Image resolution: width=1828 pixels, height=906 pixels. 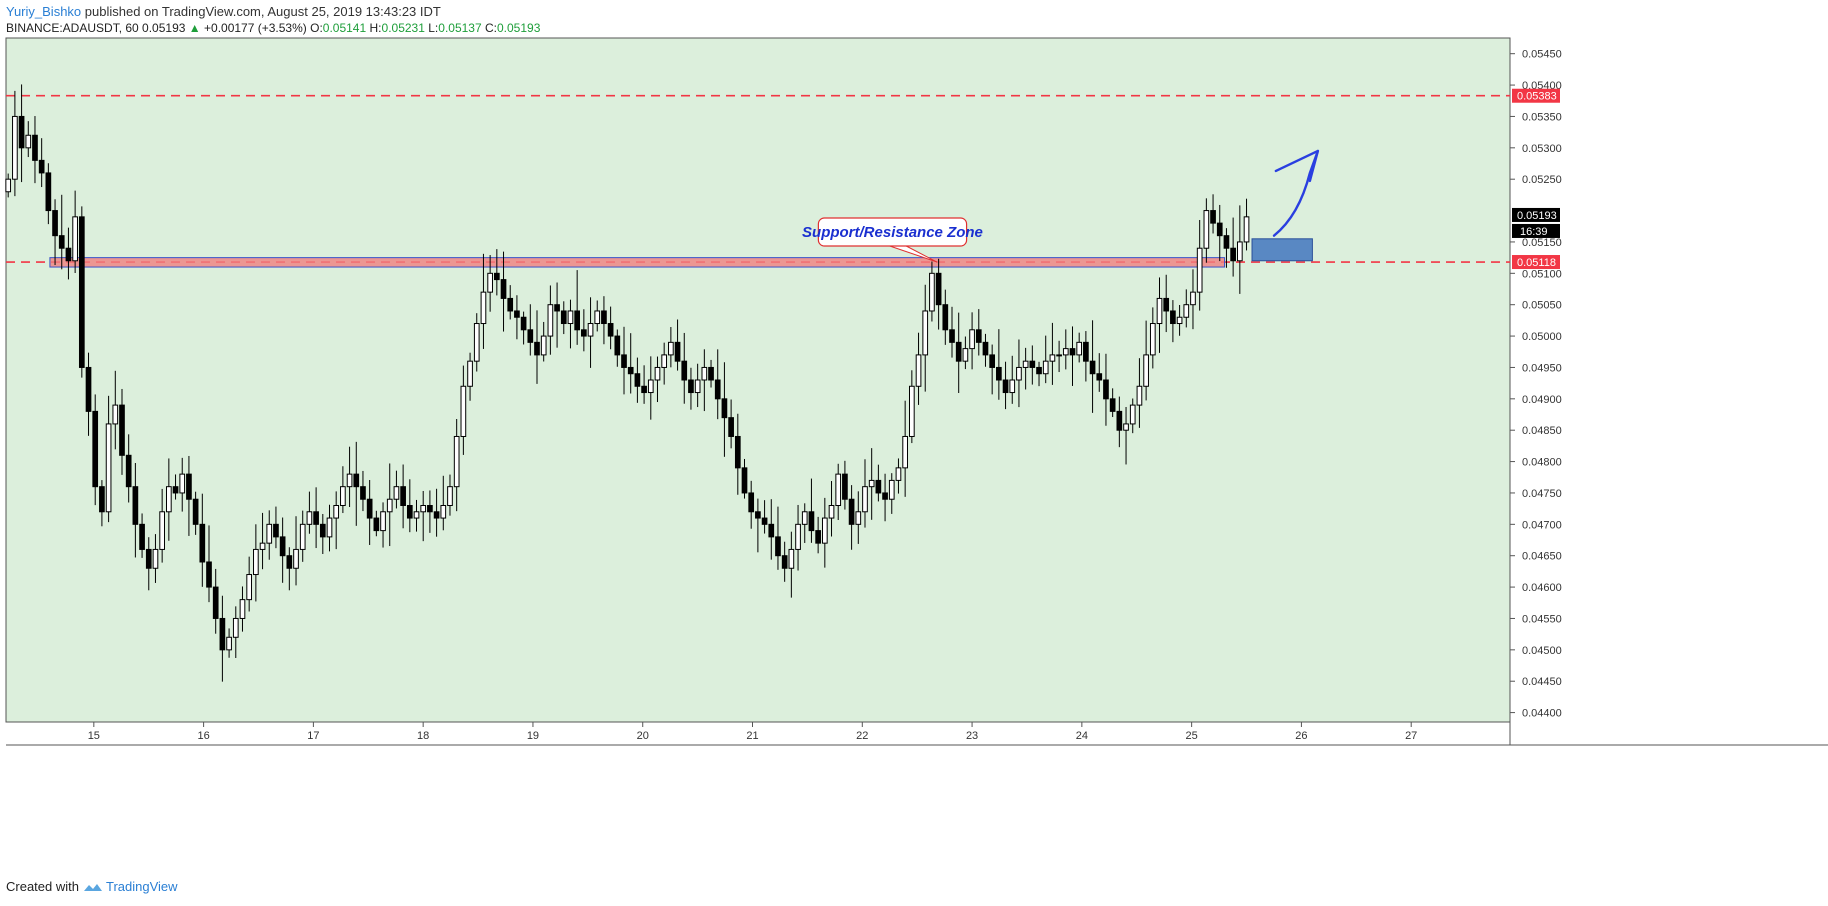 What do you see at coordinates (1301, 736) in the screenshot?
I see `x-tick-label: 26` at bounding box center [1301, 736].